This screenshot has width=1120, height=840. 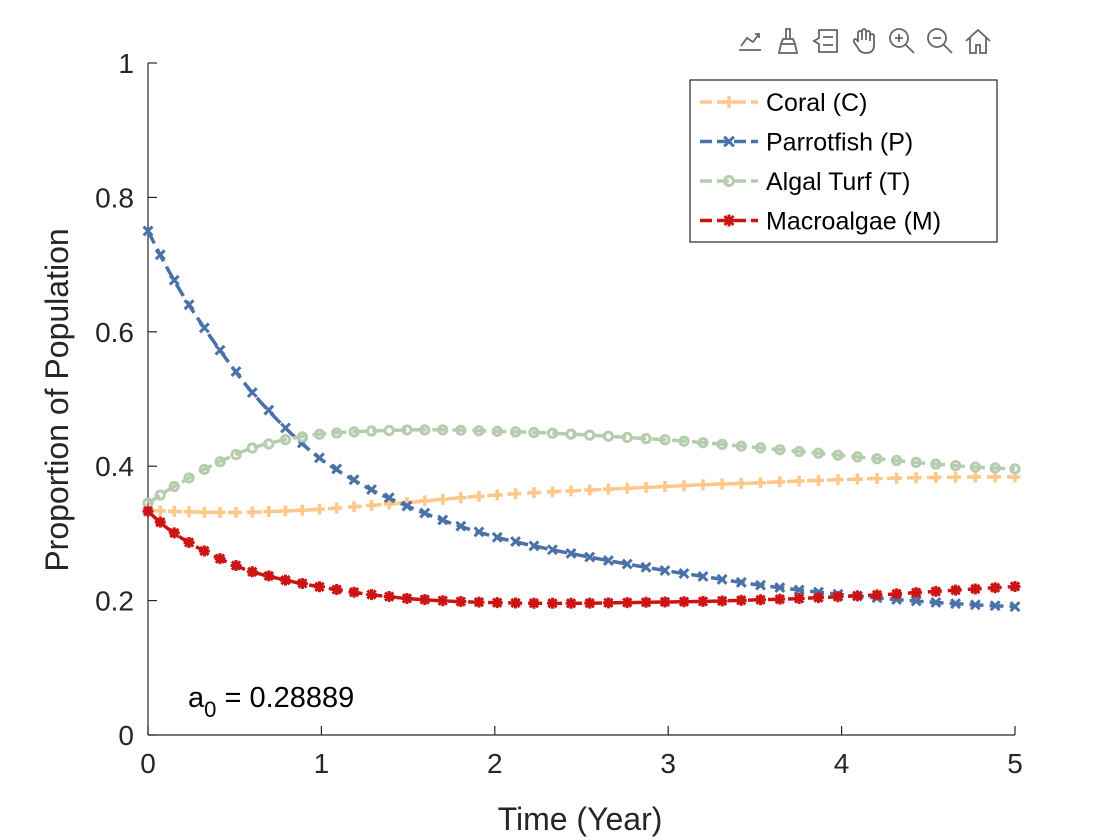 I want to click on figure-toolbar, so click(x=864, y=41).